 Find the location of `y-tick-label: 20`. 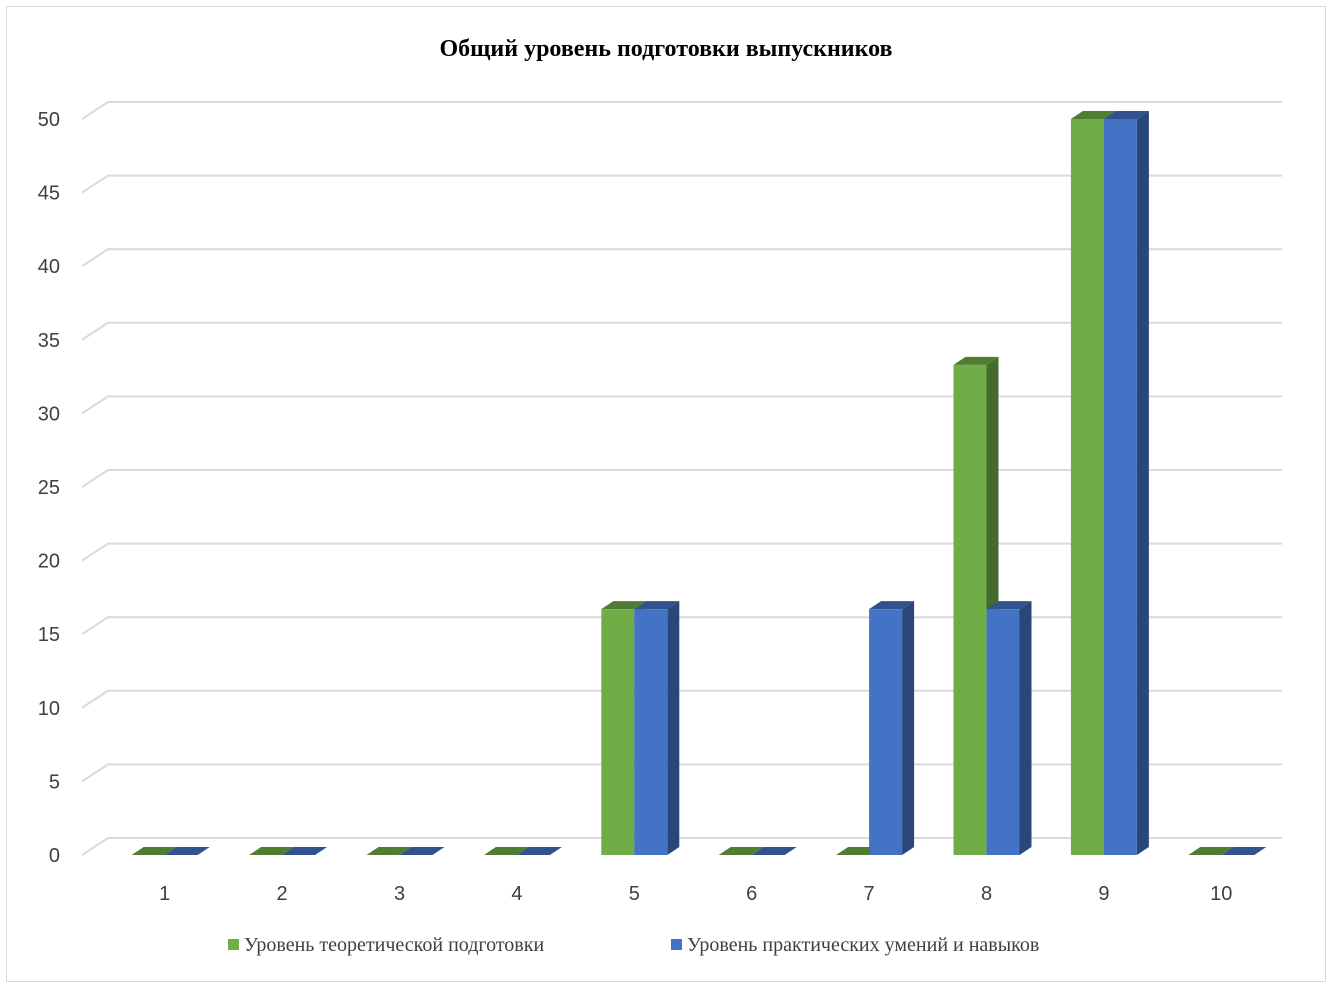

y-tick-label: 20 is located at coordinates (49, 562).